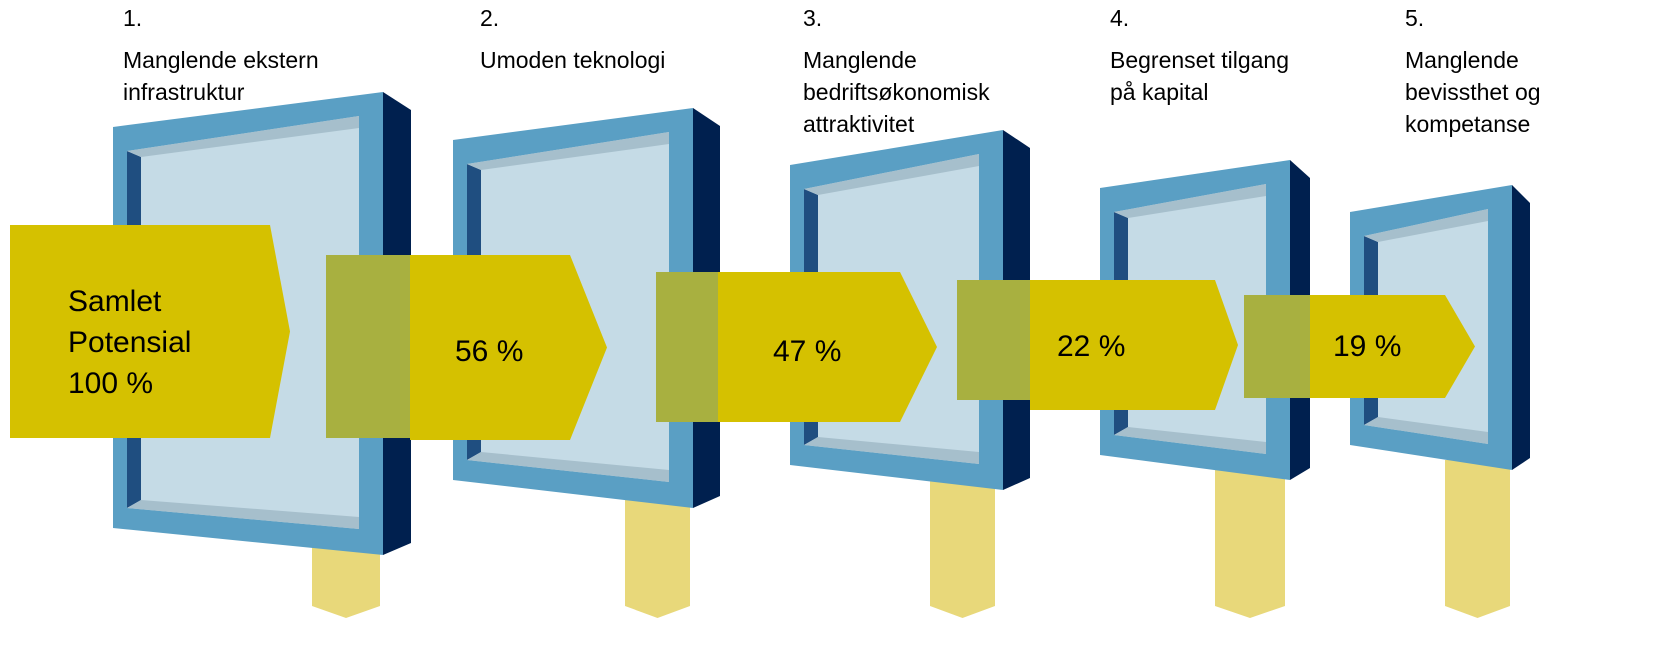 The width and height of the screenshot is (1657, 653). I want to click on barrier-label: på kapital, so click(1159, 92).